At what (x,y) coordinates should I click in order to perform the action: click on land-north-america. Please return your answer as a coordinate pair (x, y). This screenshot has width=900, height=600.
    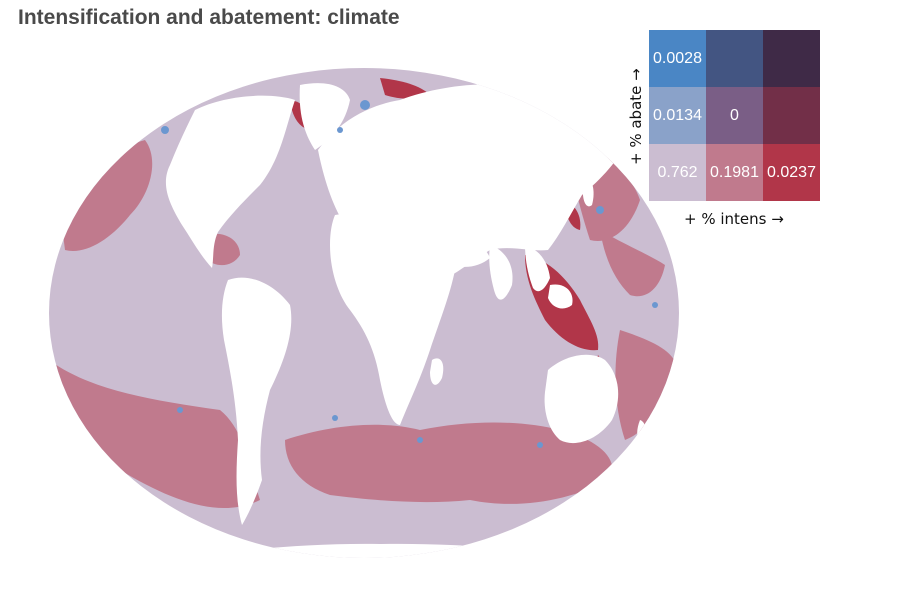
    Looking at the image, I should click on (230, 182).